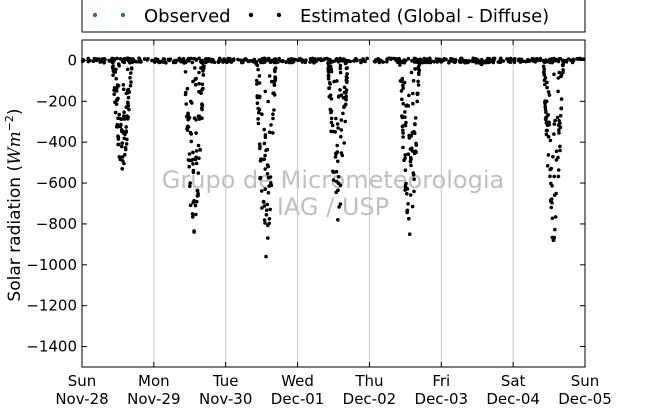 The image size is (650, 409). I want to click on x-tick-day: Sun, so click(82, 381).